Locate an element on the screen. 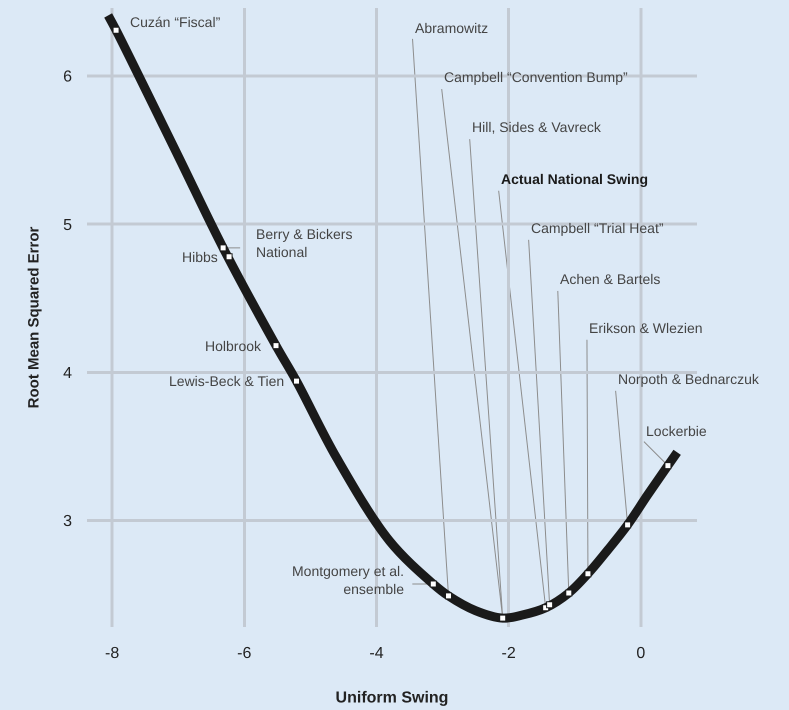  annotation: Lockerbie is located at coordinates (676, 431).